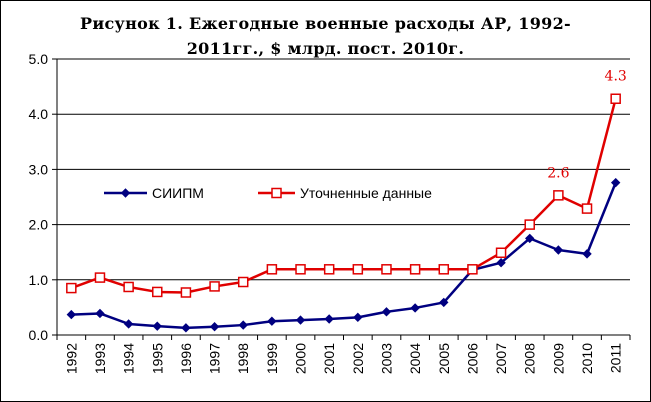 Image resolution: width=651 pixels, height=402 pixels. What do you see at coordinates (415, 358) in the screenshot?
I see `x-tick-label: 2004` at bounding box center [415, 358].